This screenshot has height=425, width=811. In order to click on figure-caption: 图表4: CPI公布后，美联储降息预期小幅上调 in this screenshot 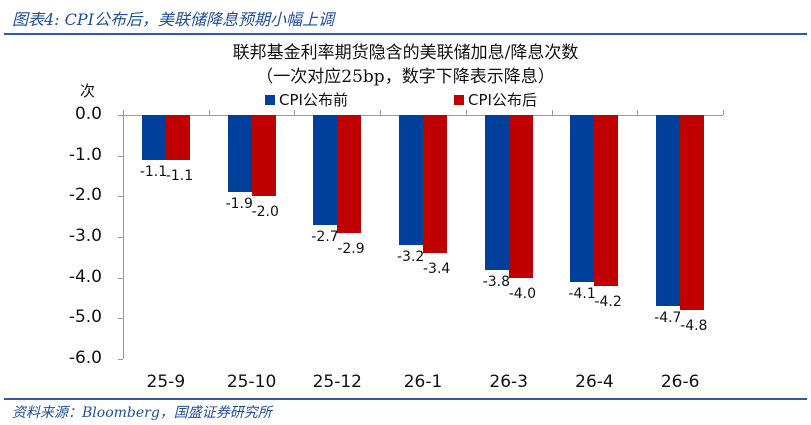, I will do `click(173, 19)`.